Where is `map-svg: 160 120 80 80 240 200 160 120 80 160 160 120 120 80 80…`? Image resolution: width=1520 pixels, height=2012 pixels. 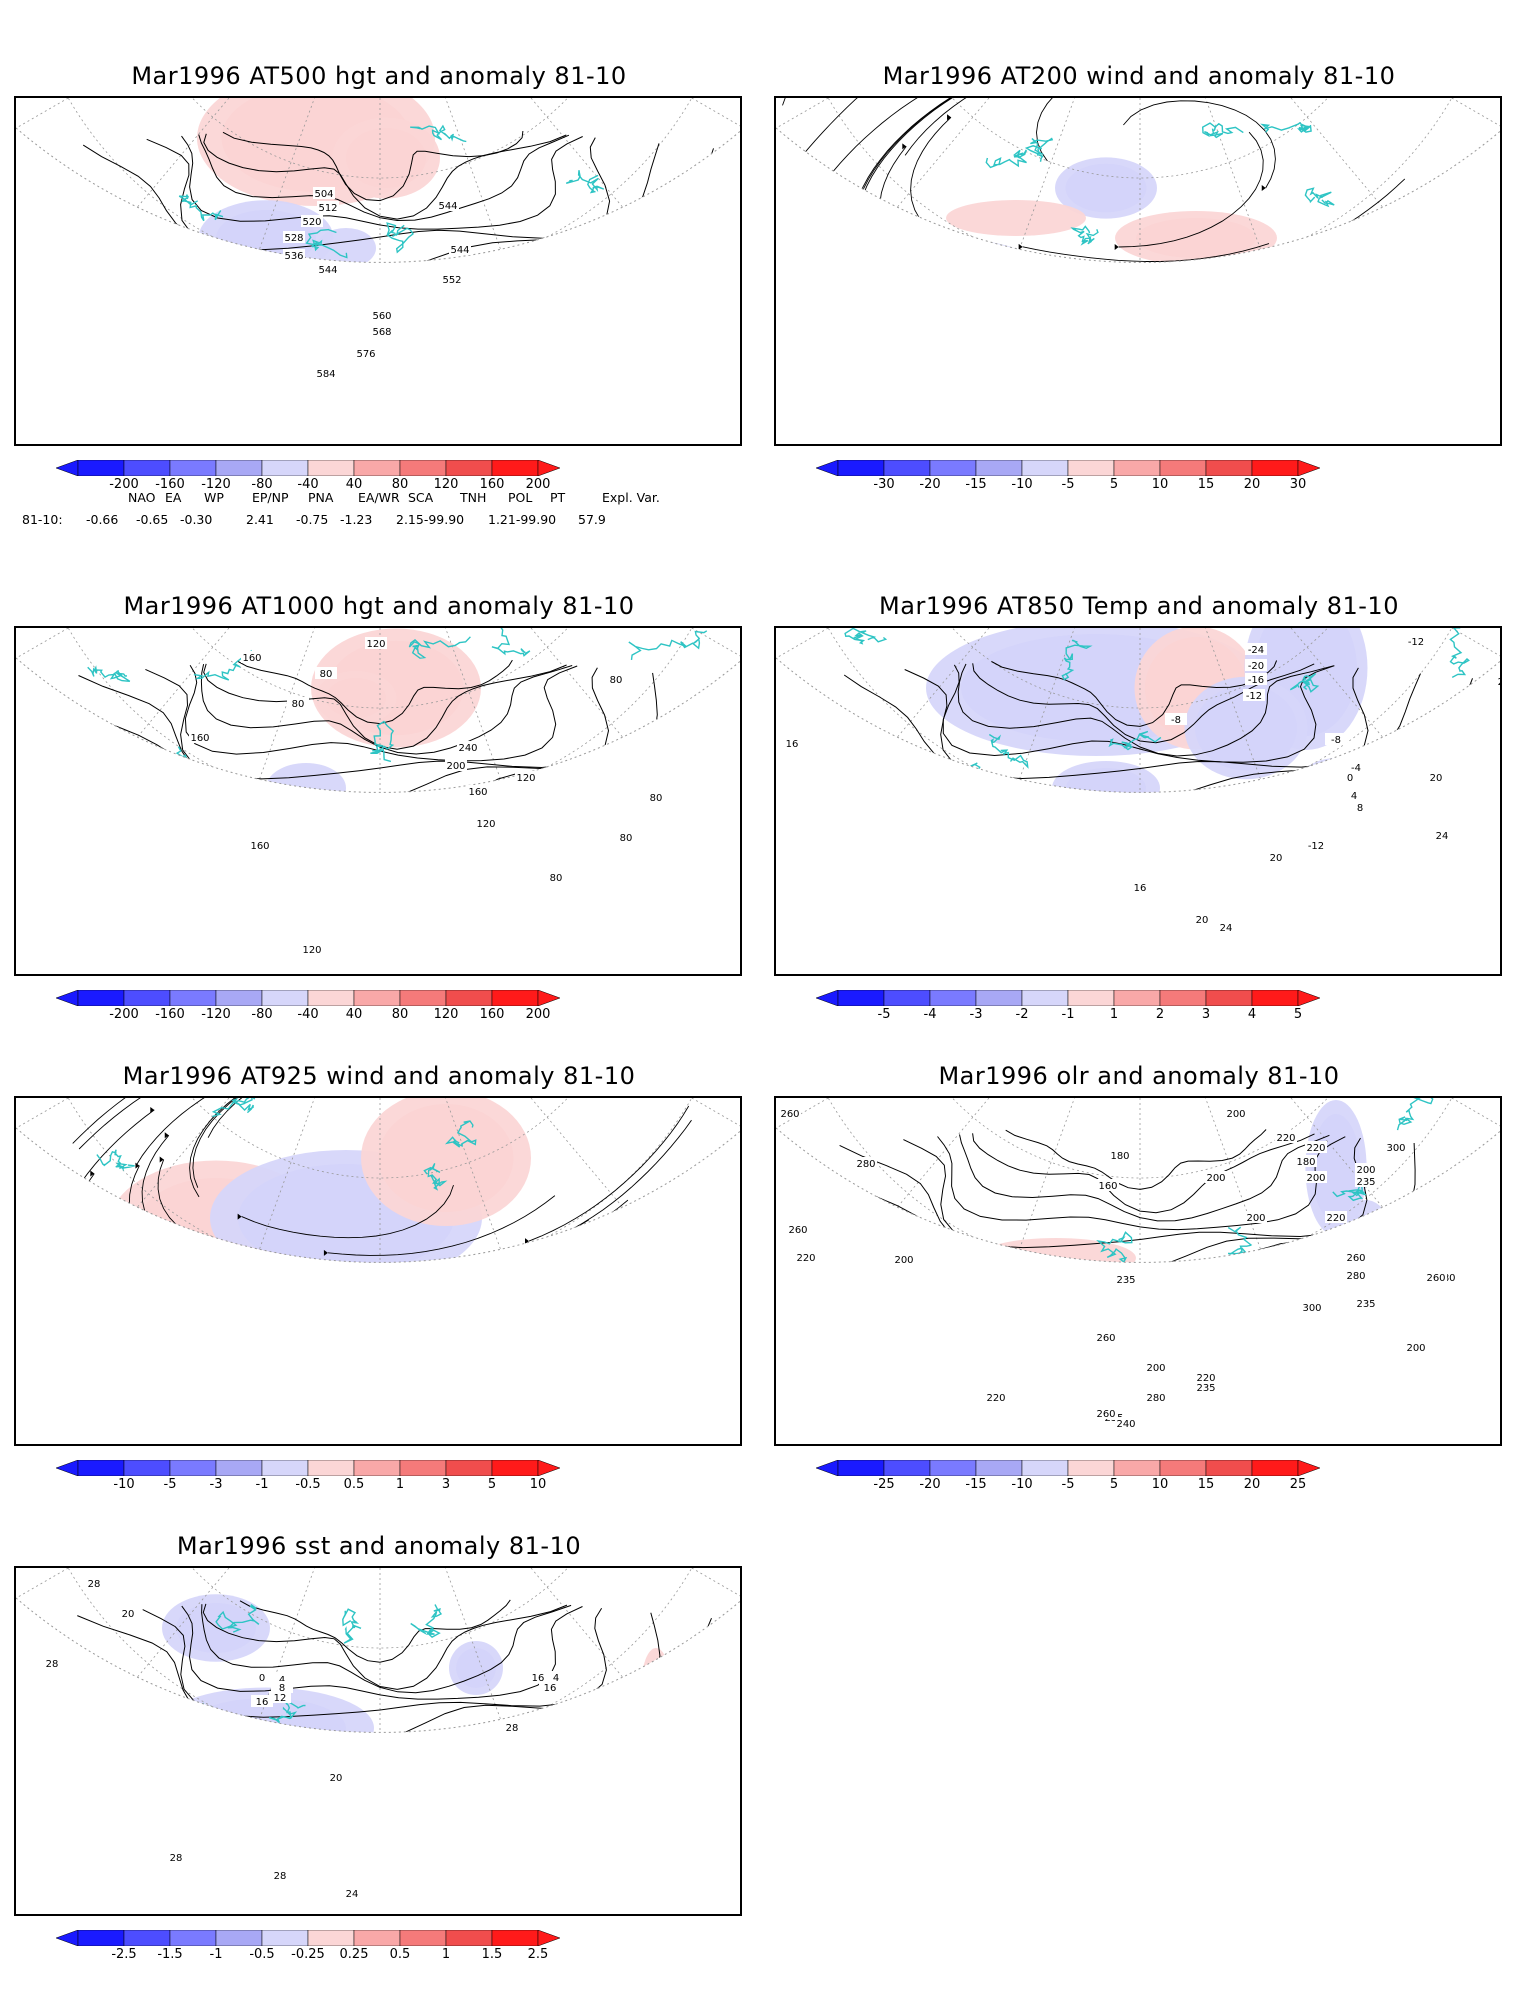 map-svg: 160 120 80 80 240 200 160 120 80 160 160 120 120 80 80… is located at coordinates (378, 792).